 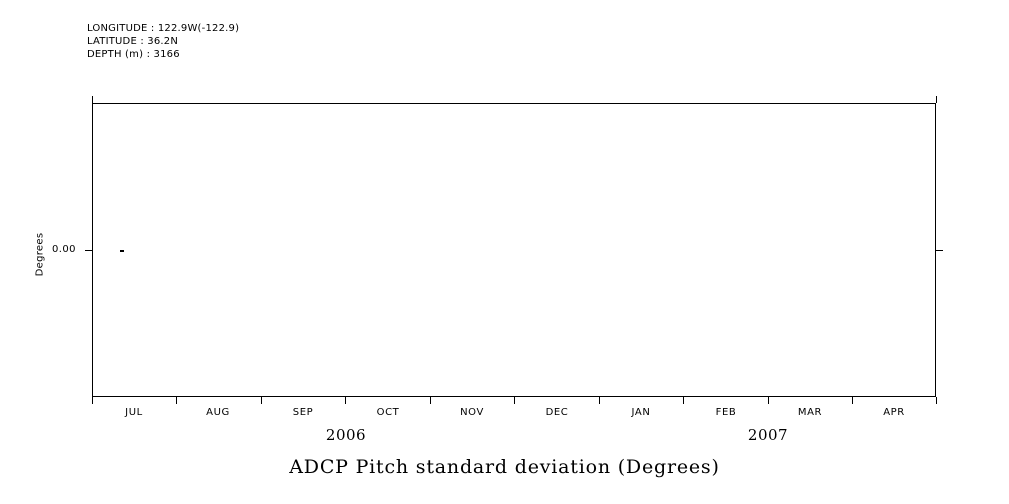 What do you see at coordinates (40, 254) in the screenshot?
I see `y-axis-title: Degrees` at bounding box center [40, 254].